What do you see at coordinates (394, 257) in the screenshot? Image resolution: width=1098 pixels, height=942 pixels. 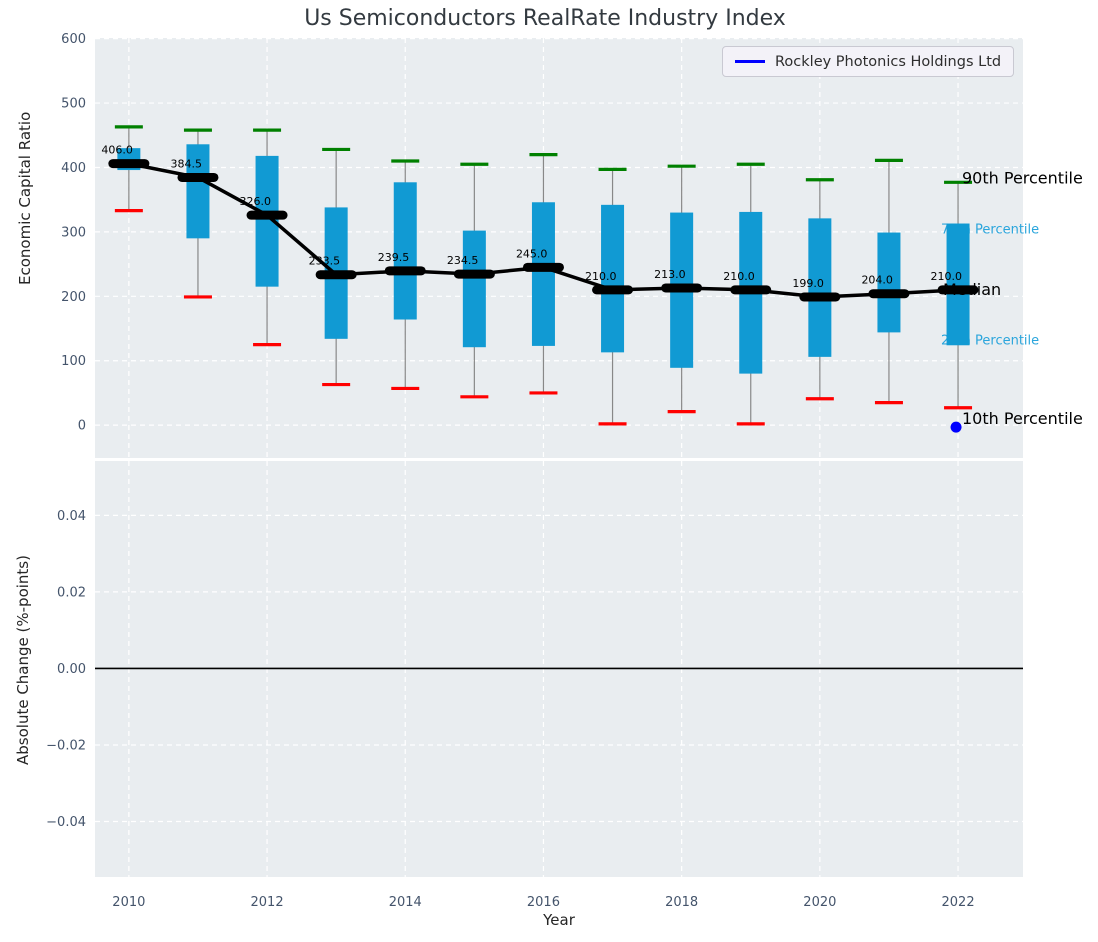 I see `median-label-2014: 239.5` at bounding box center [394, 257].